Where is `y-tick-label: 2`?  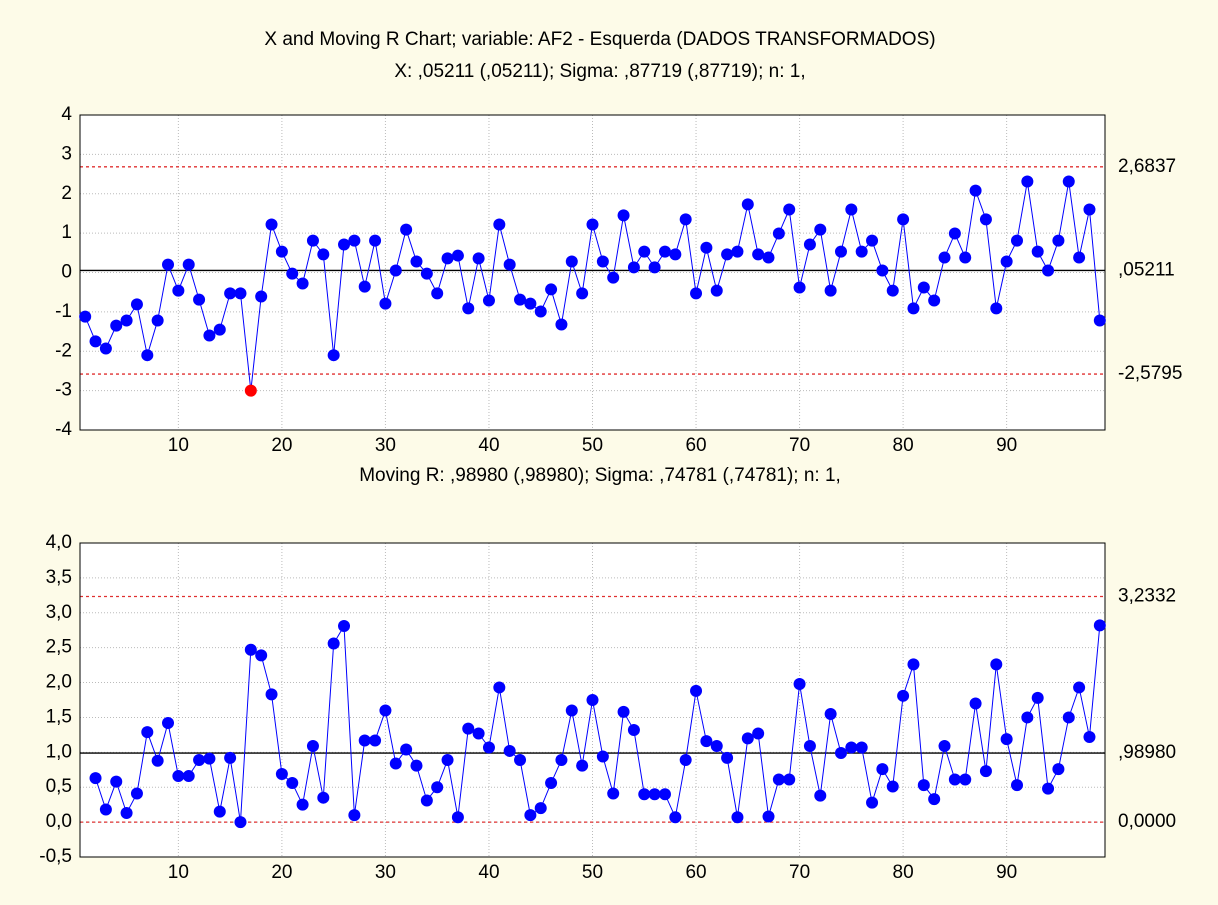
y-tick-label: 2 is located at coordinates (66, 193).